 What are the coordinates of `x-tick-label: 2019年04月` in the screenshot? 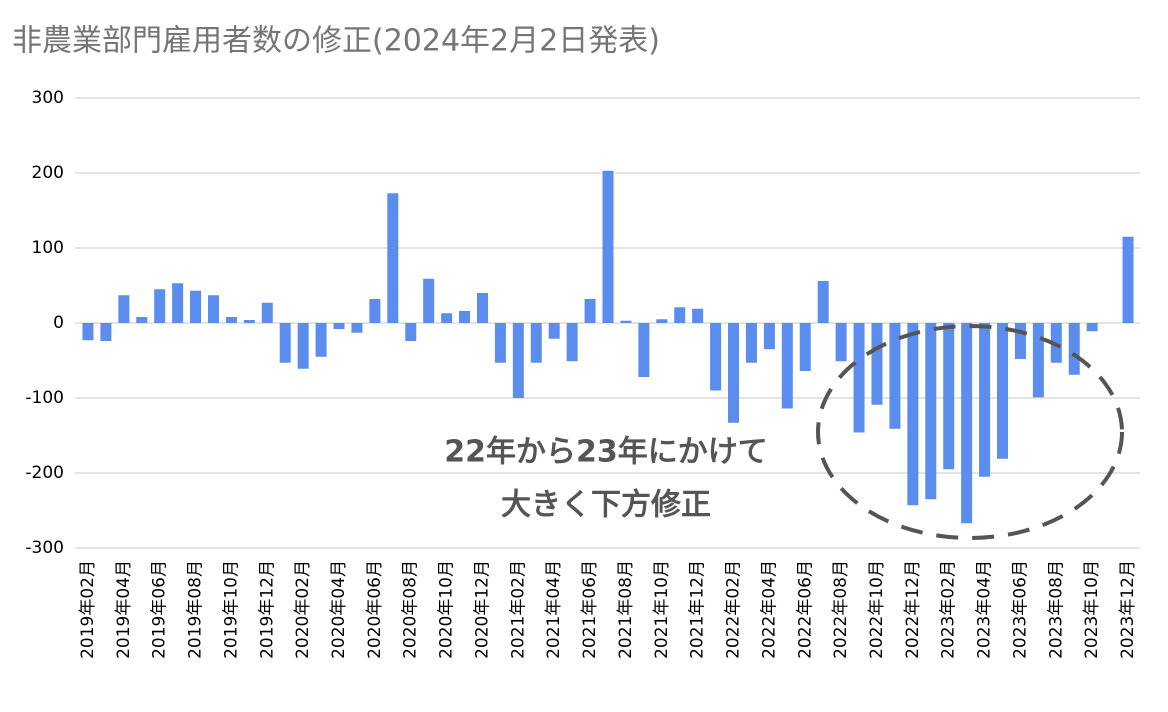 It's located at (124, 609).